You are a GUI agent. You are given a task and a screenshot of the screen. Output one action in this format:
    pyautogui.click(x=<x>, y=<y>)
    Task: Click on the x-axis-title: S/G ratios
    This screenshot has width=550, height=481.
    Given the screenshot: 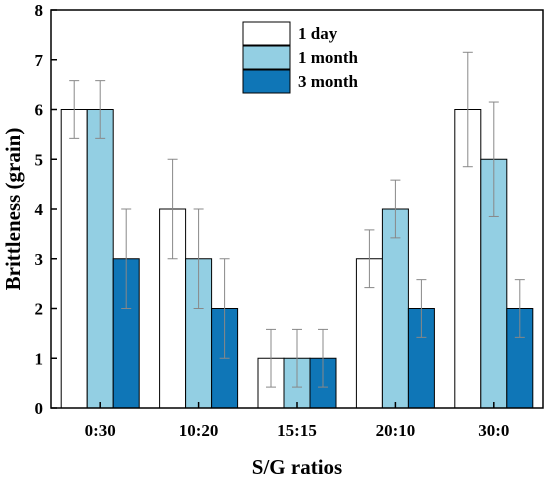 What is the action you would take?
    pyautogui.click(x=297, y=467)
    